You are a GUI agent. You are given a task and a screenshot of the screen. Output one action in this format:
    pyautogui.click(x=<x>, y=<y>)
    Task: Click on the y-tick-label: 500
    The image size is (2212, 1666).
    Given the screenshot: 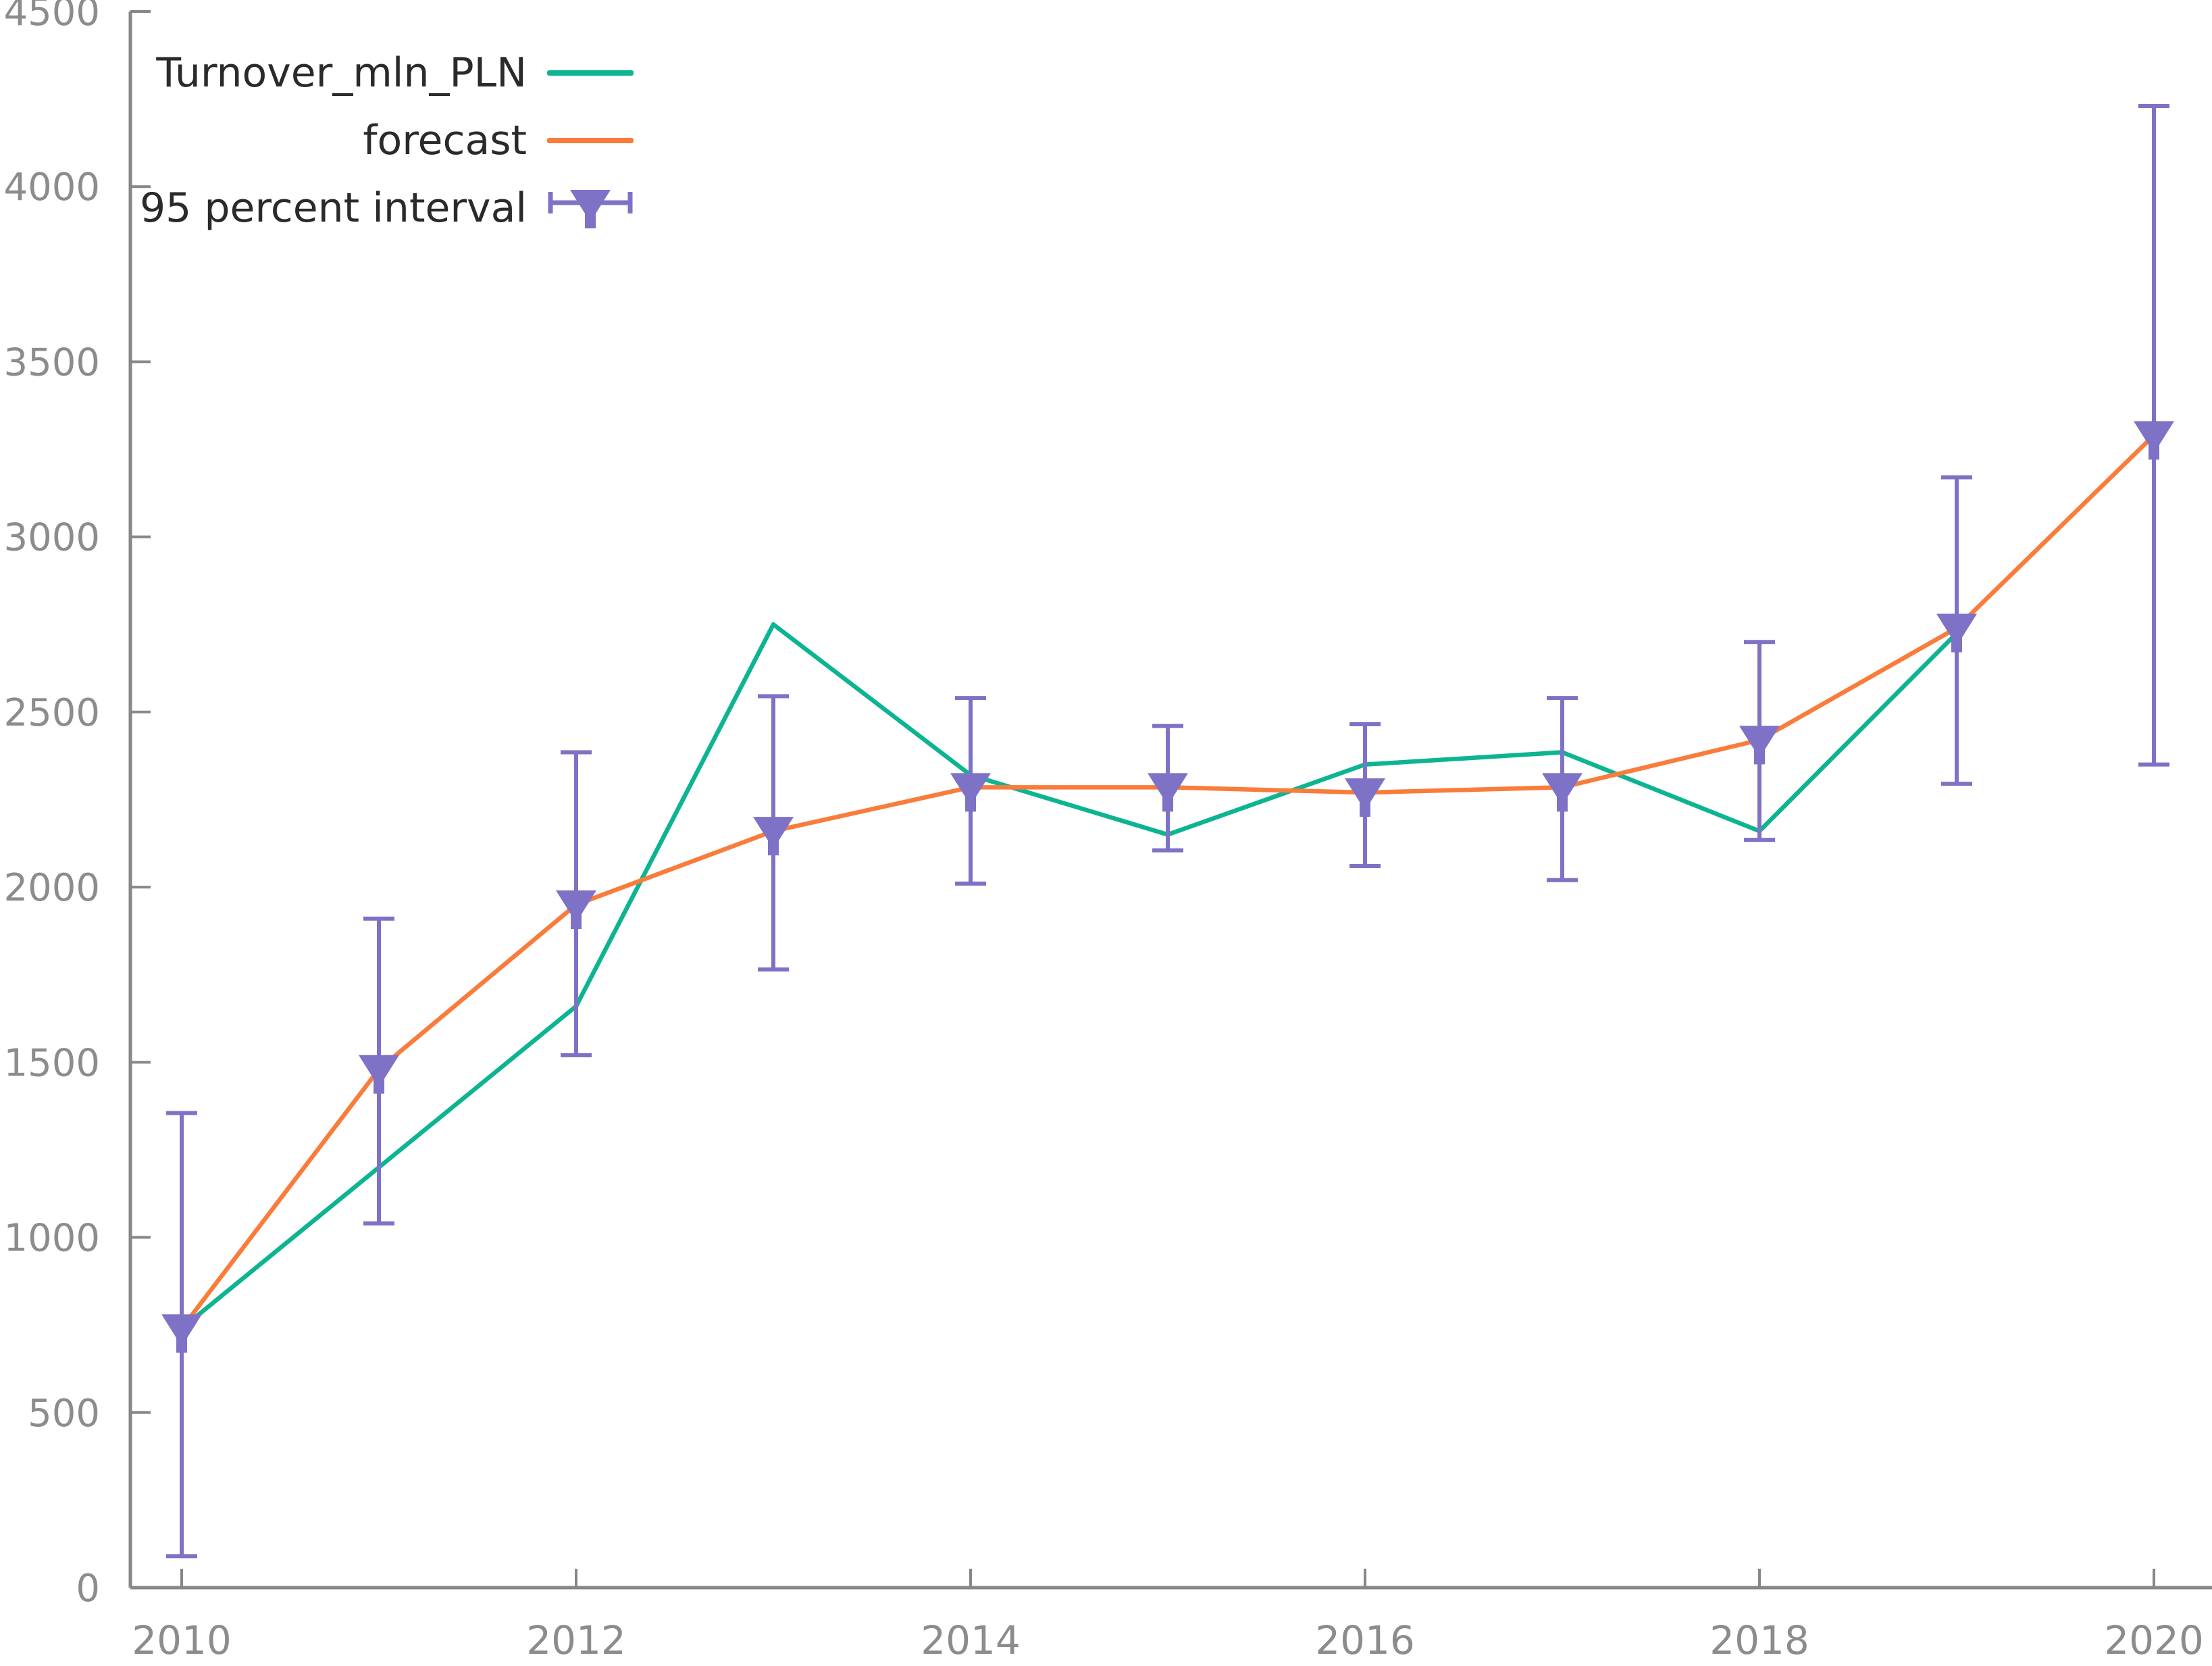 What is the action you would take?
    pyautogui.click(x=64, y=1414)
    